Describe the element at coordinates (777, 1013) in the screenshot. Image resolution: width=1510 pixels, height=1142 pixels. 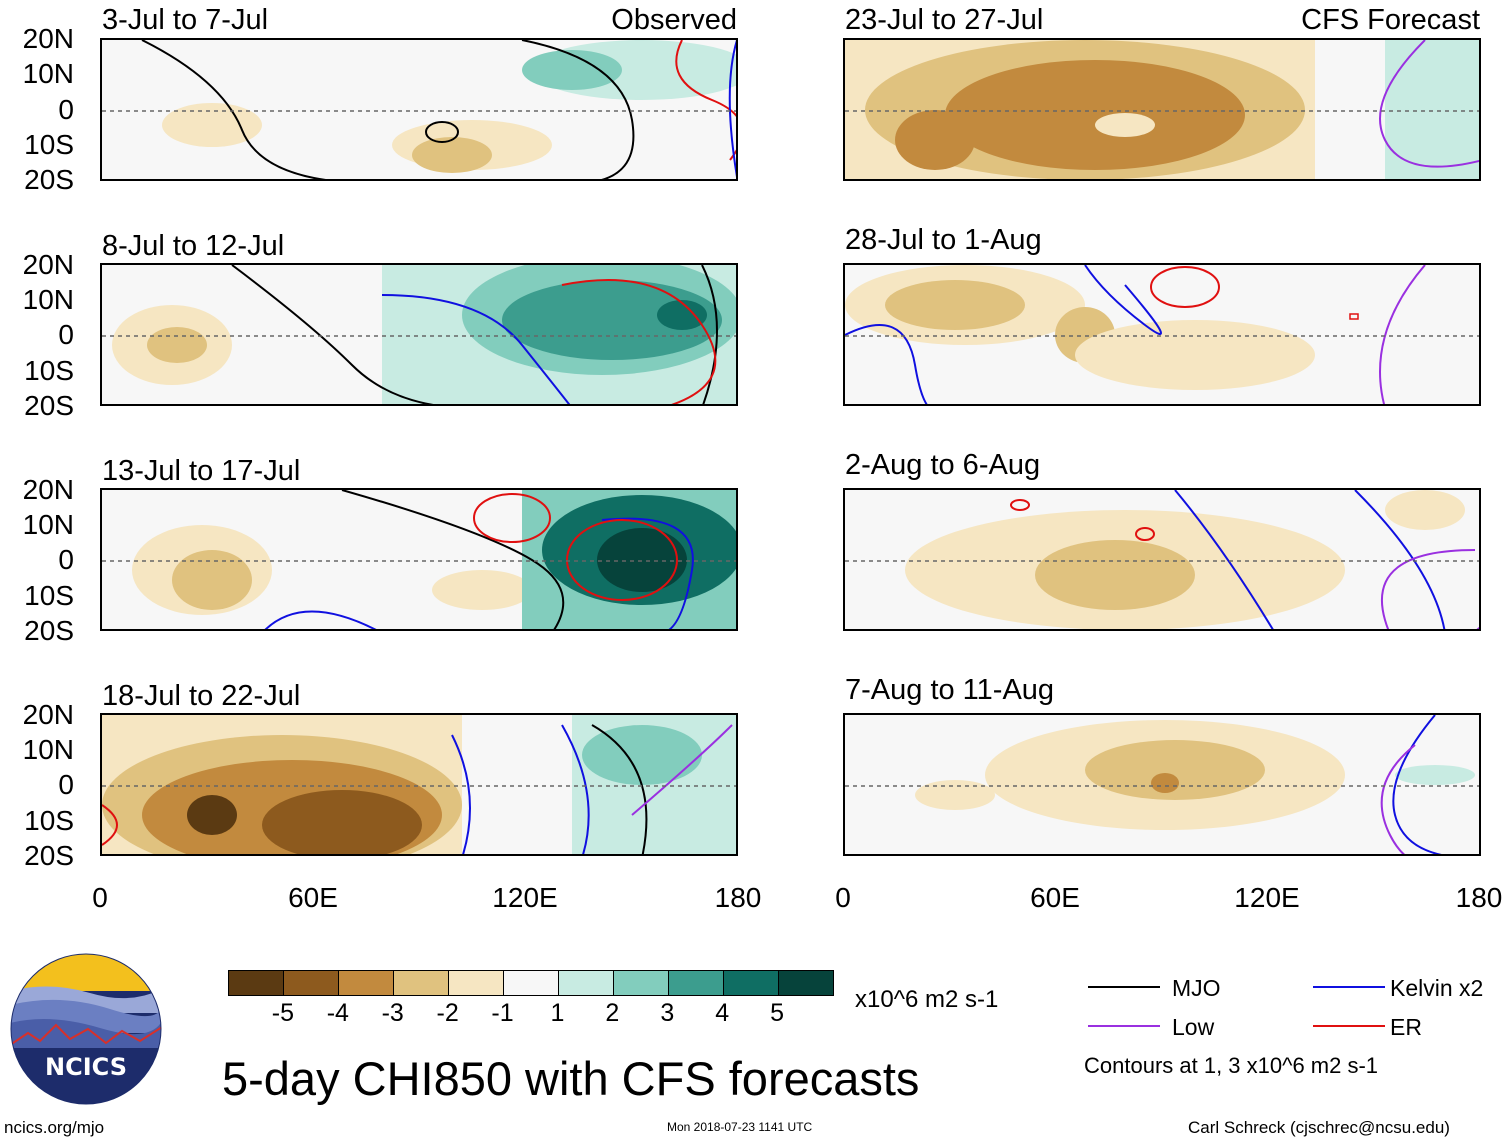
I see `colorbar-tick-label: 5` at that location.